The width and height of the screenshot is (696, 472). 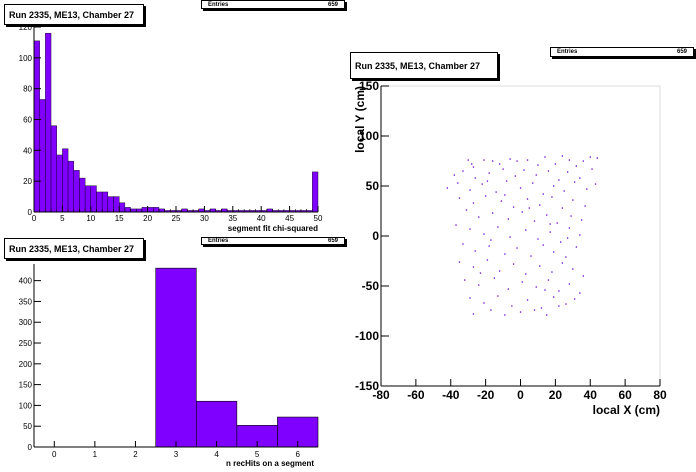 What do you see at coordinates (289, 218) in the screenshot?
I see `chi2-x-tick-label: 45` at bounding box center [289, 218].